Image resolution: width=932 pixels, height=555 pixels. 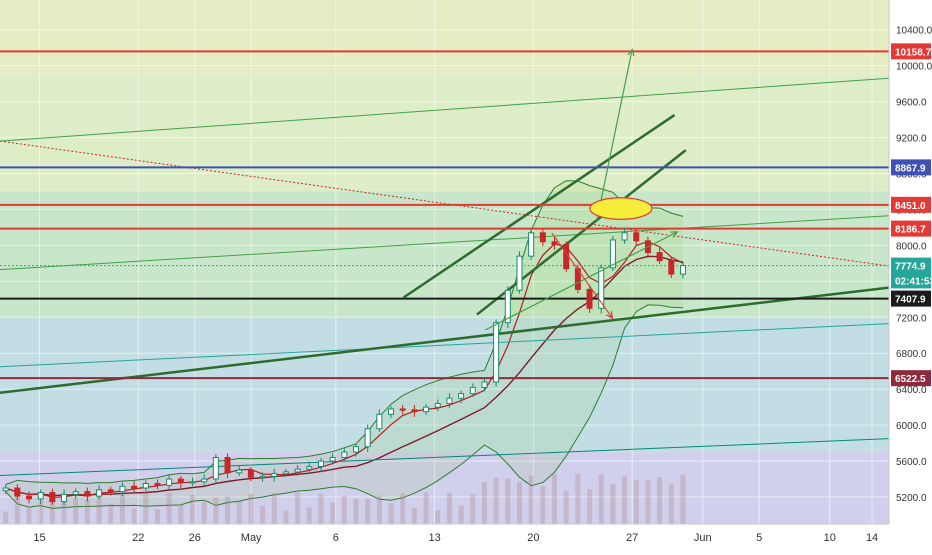 What do you see at coordinates (138, 538) in the screenshot?
I see `x-tick-label: 22` at bounding box center [138, 538].